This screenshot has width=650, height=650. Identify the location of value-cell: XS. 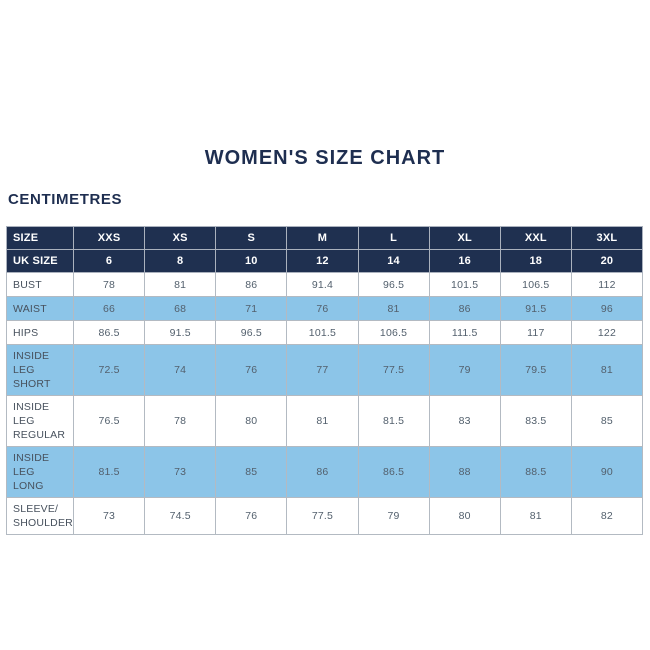
(180, 238).